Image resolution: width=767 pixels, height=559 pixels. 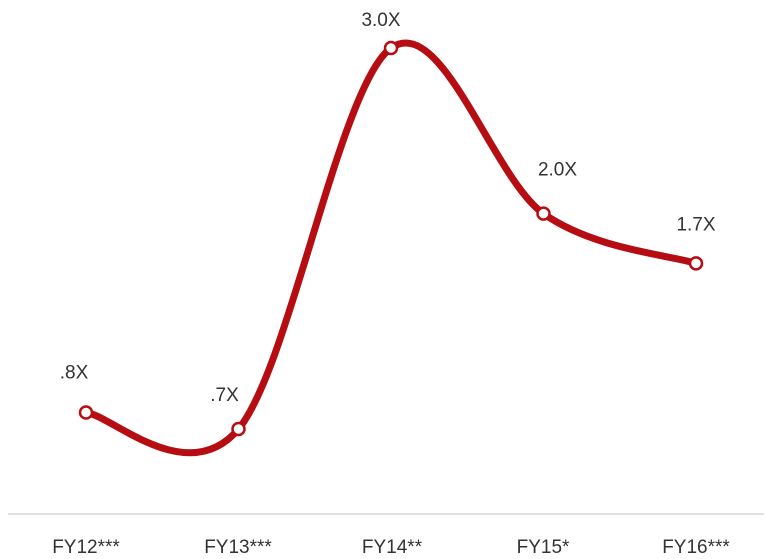 I want to click on data-point-fy16, so click(x=696, y=263).